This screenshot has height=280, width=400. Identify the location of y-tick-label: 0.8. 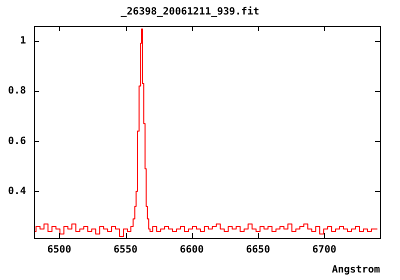
(17, 91).